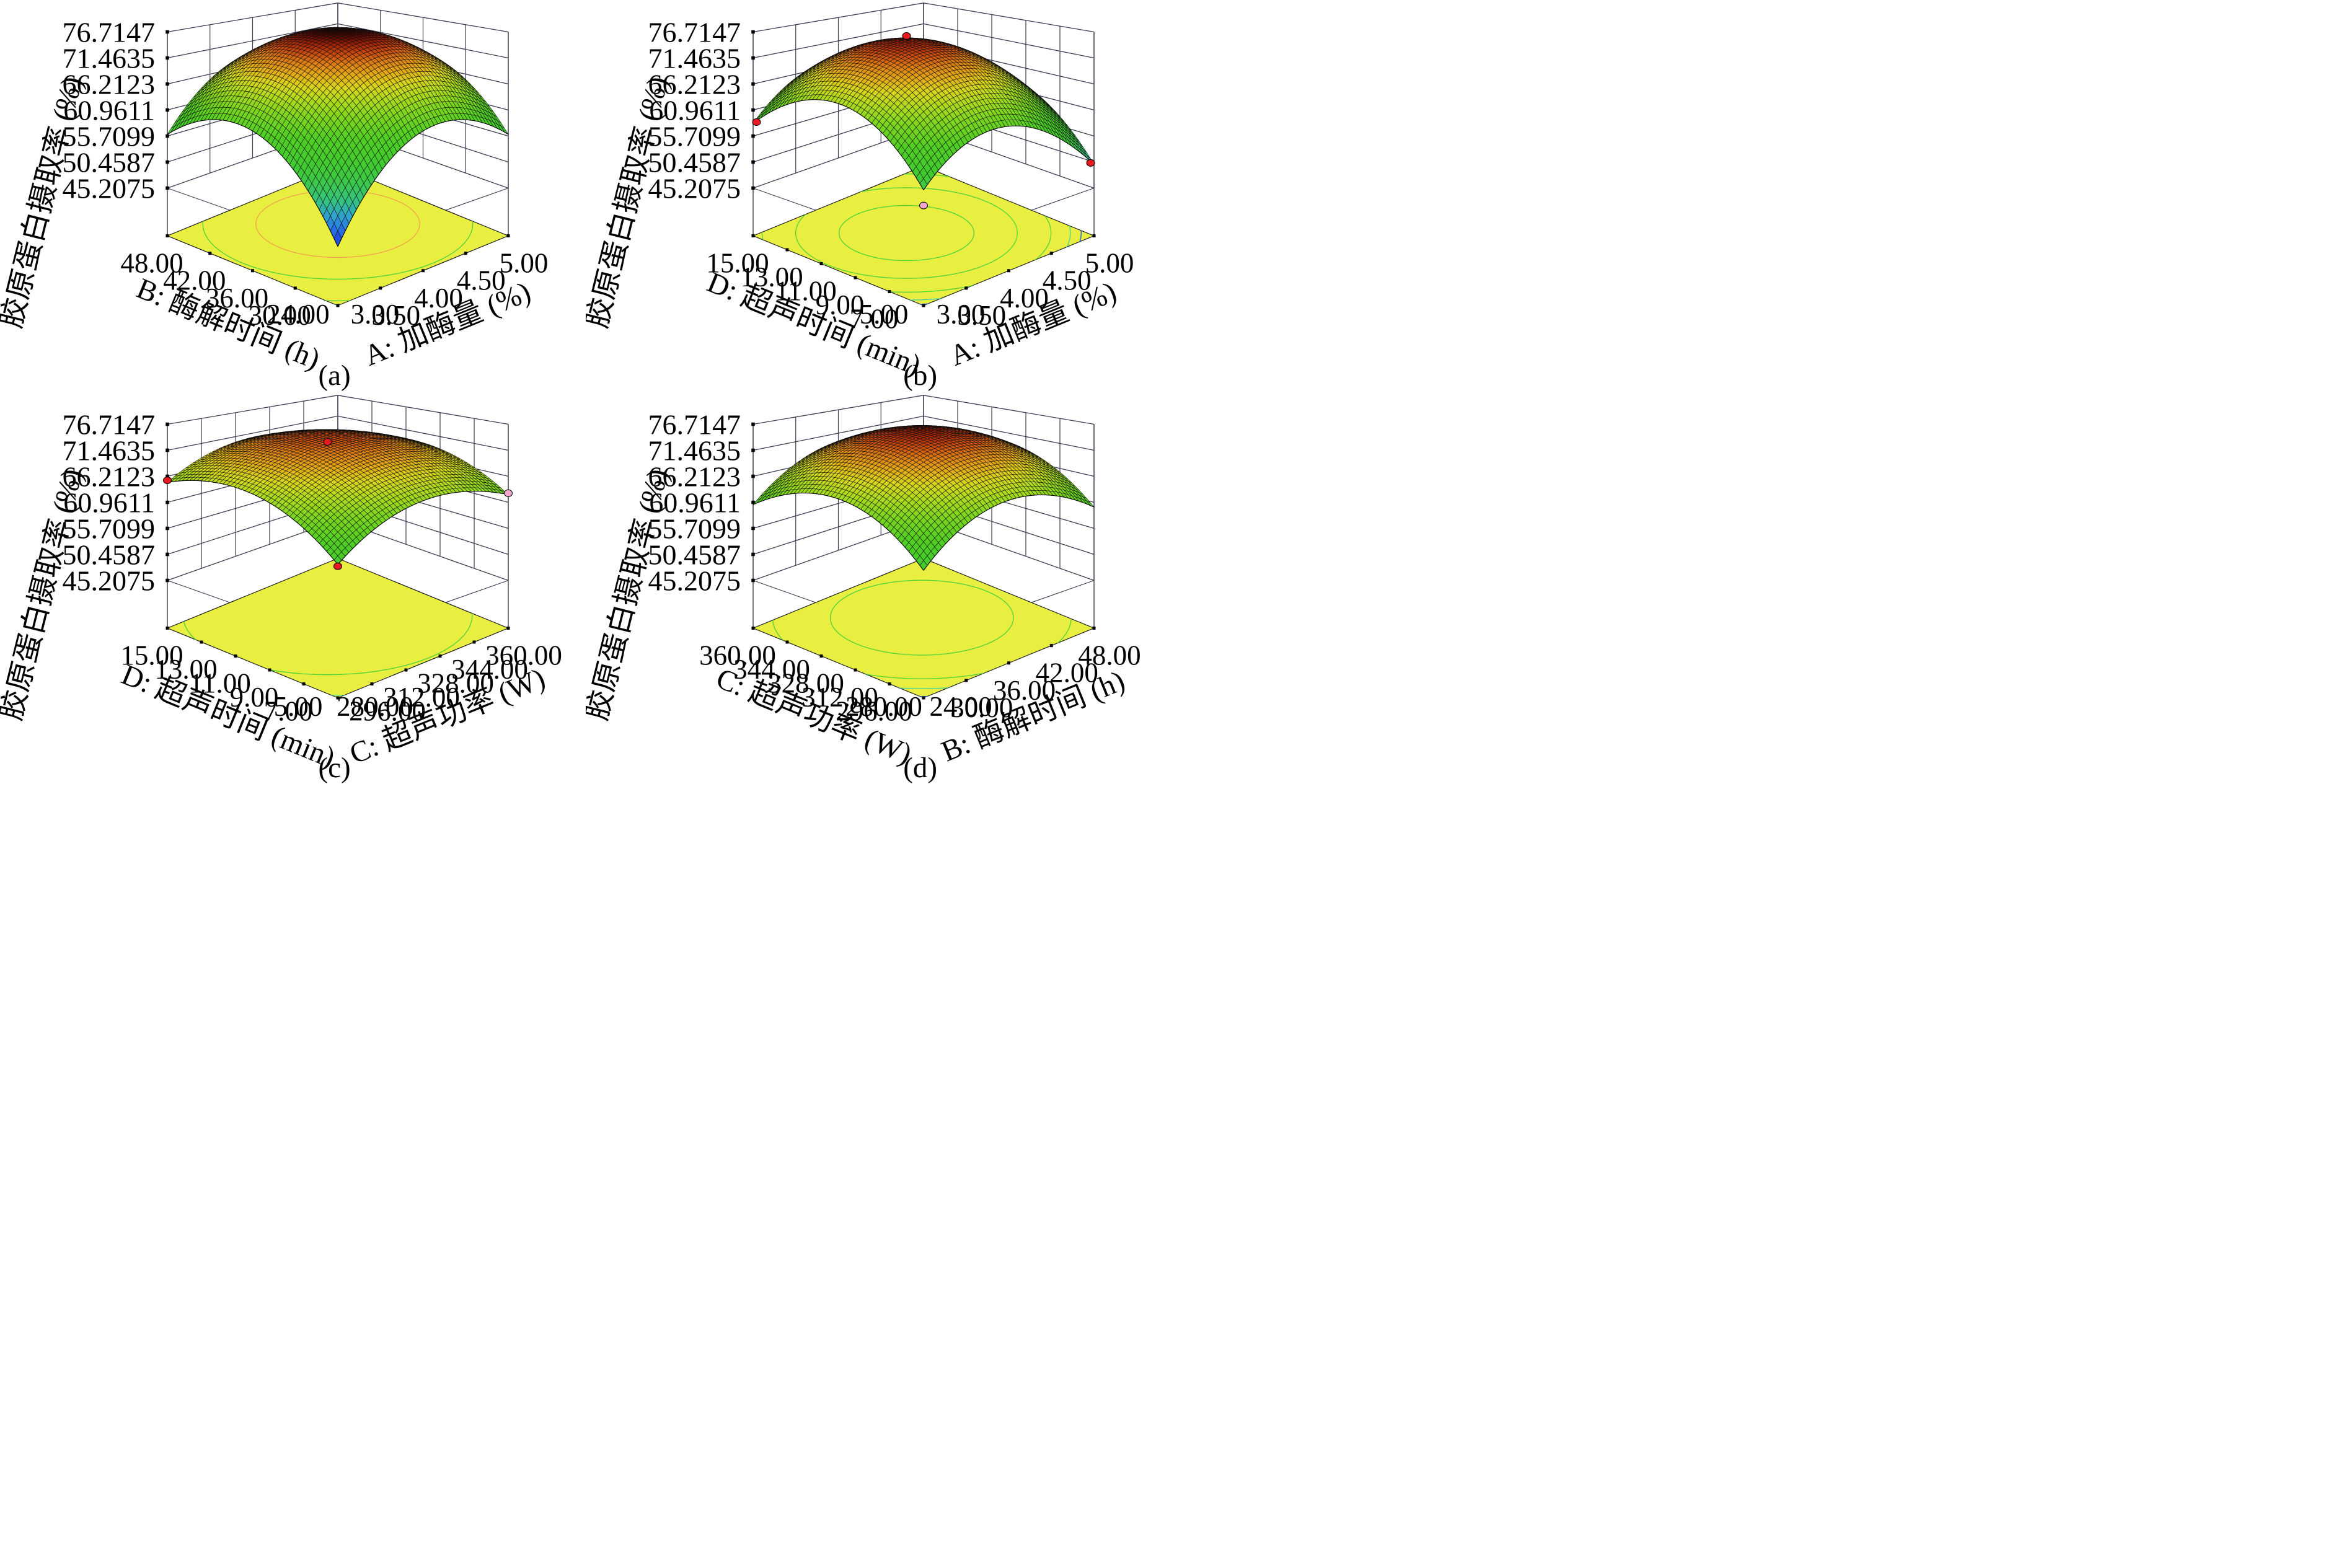  Describe the element at coordinates (375, 706) in the screenshot. I see `right-axis-tick-label: 280.00` at that location.